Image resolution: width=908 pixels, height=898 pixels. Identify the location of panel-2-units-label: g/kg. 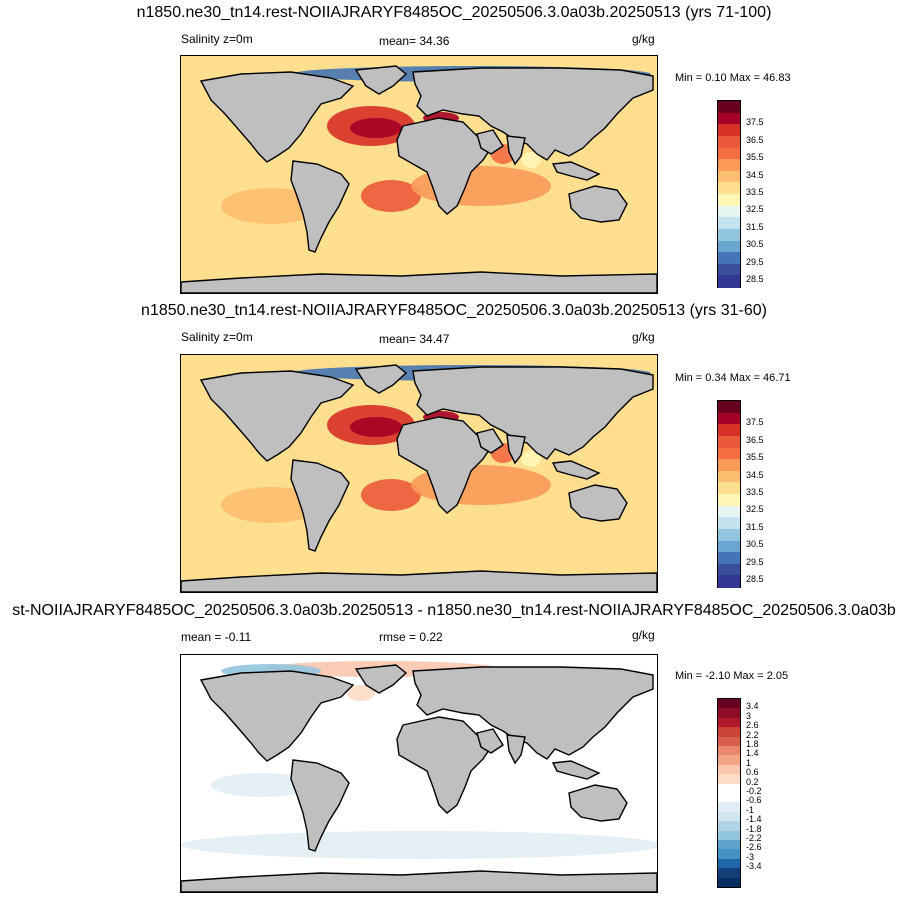
(643, 337).